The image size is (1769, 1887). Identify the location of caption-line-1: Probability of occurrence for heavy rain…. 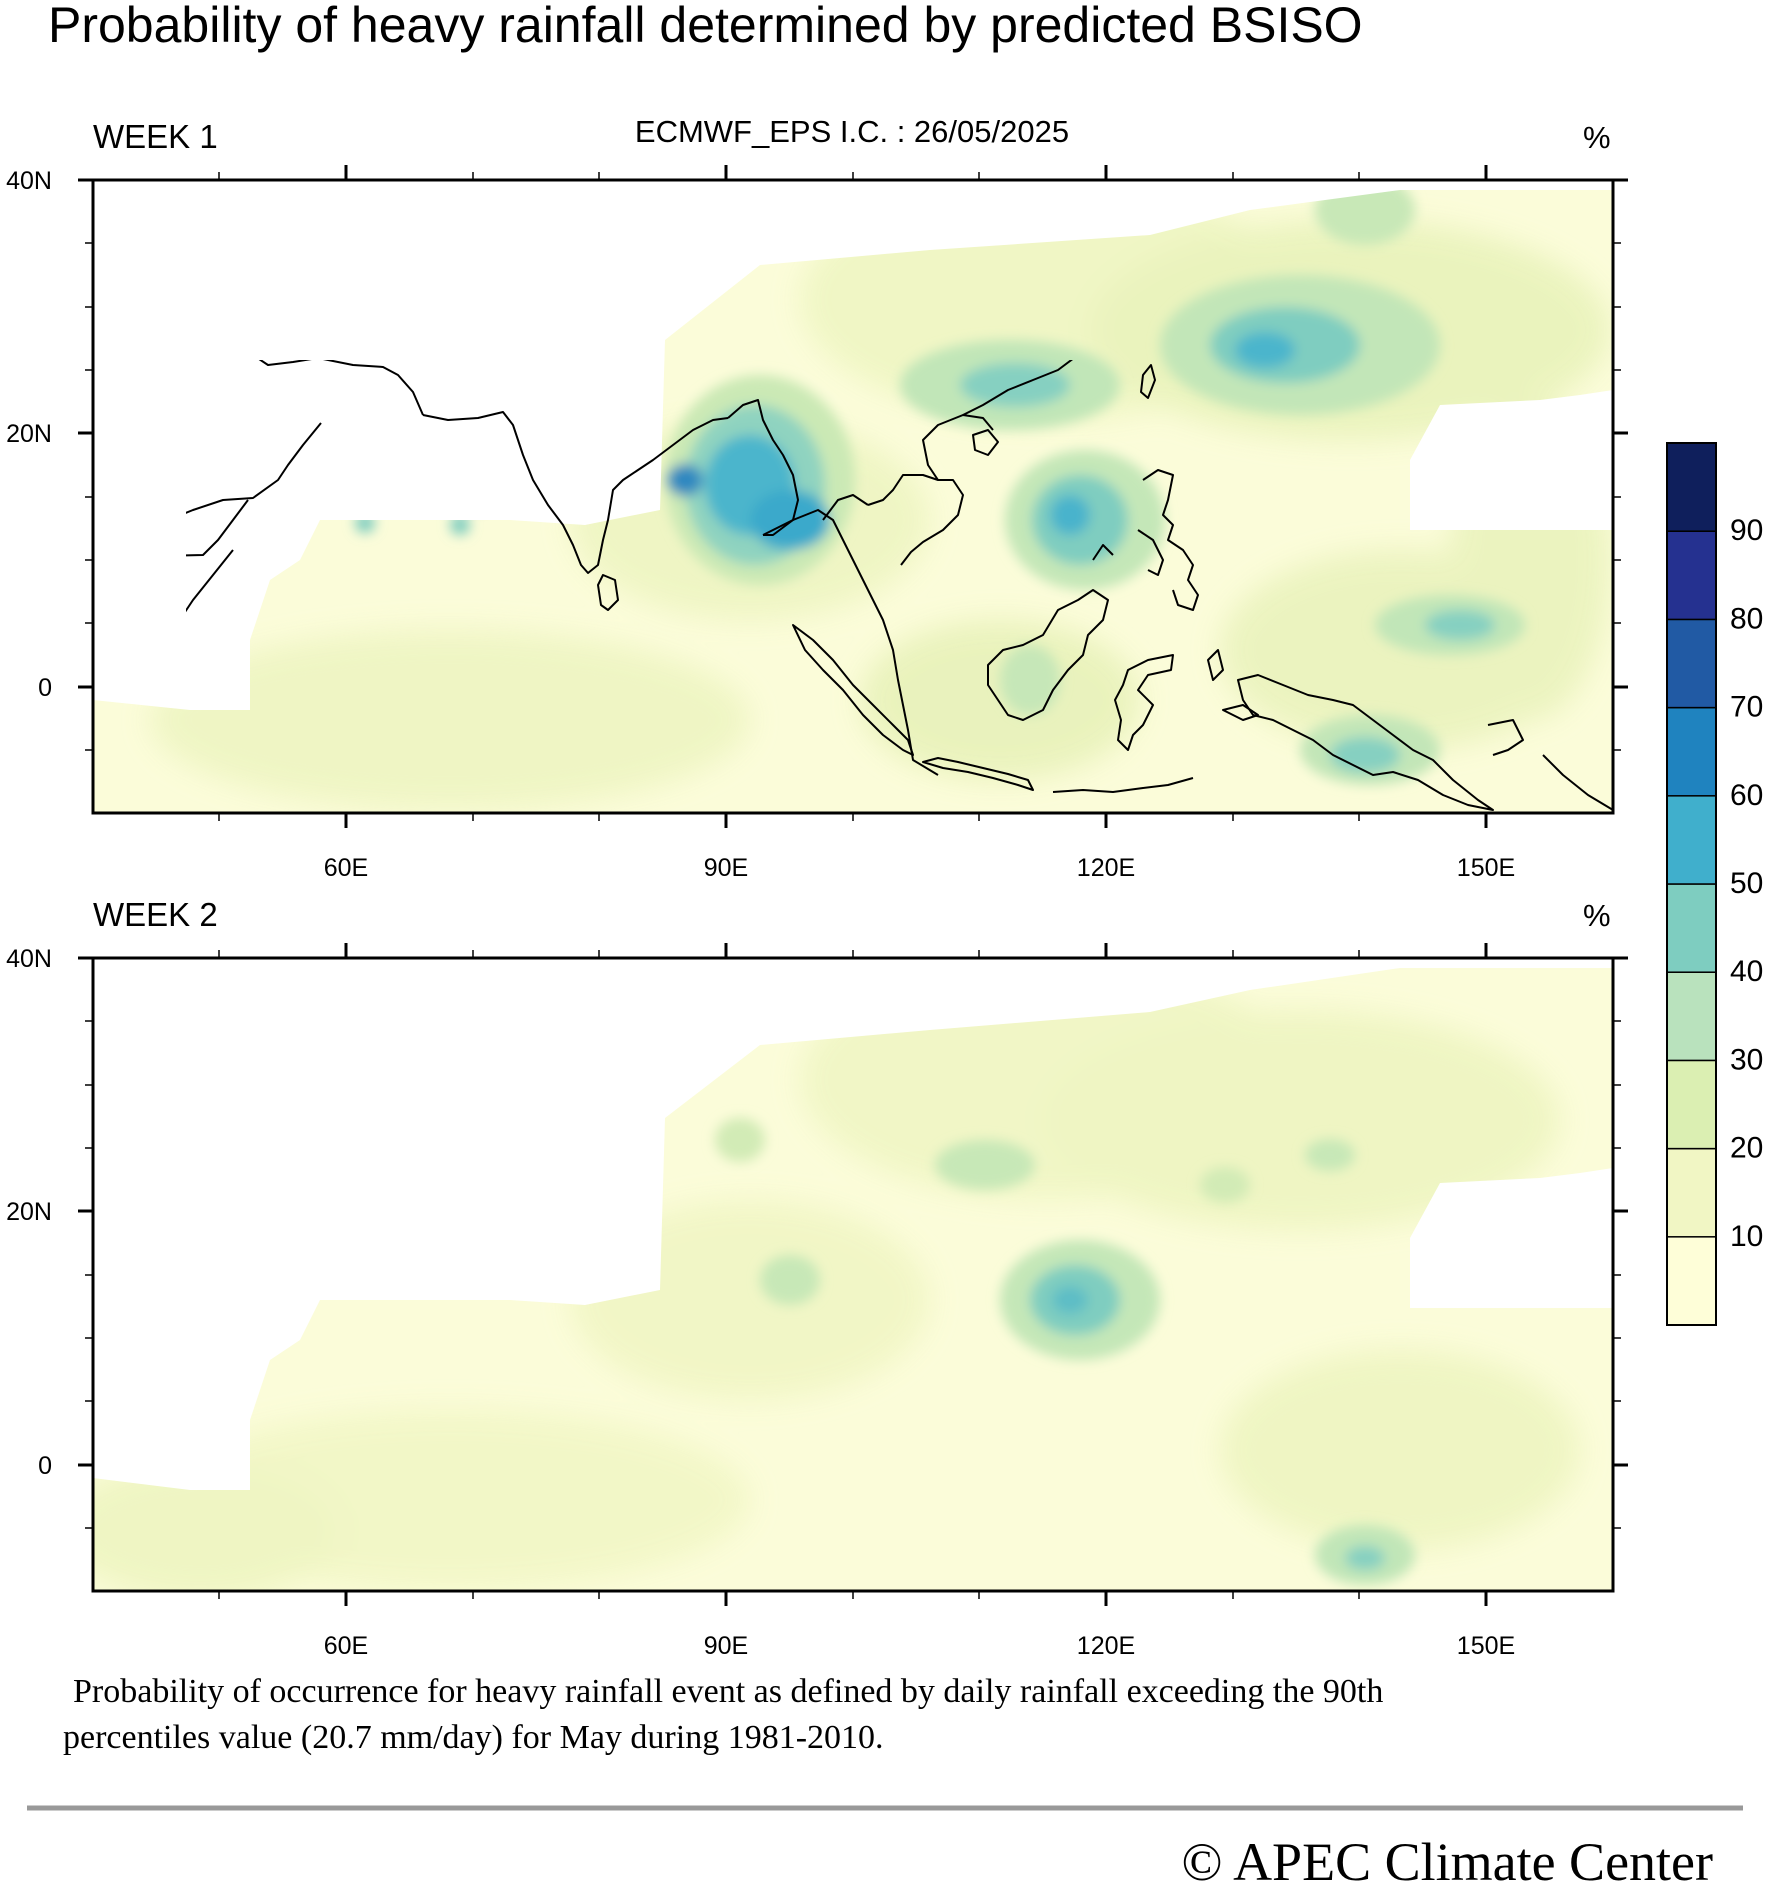
(728, 1691).